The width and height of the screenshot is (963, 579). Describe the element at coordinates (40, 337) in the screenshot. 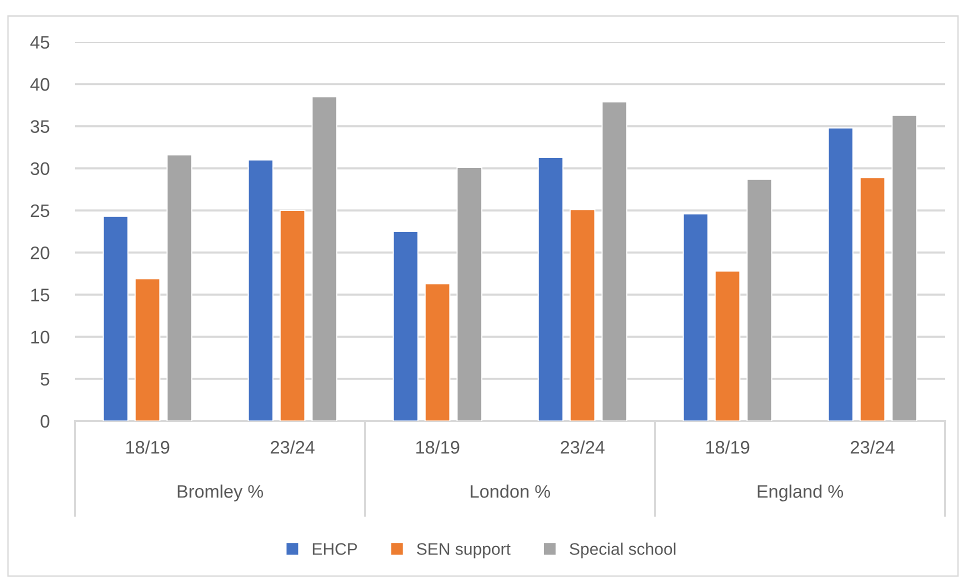

I see `y-tick-label: 10` at that location.